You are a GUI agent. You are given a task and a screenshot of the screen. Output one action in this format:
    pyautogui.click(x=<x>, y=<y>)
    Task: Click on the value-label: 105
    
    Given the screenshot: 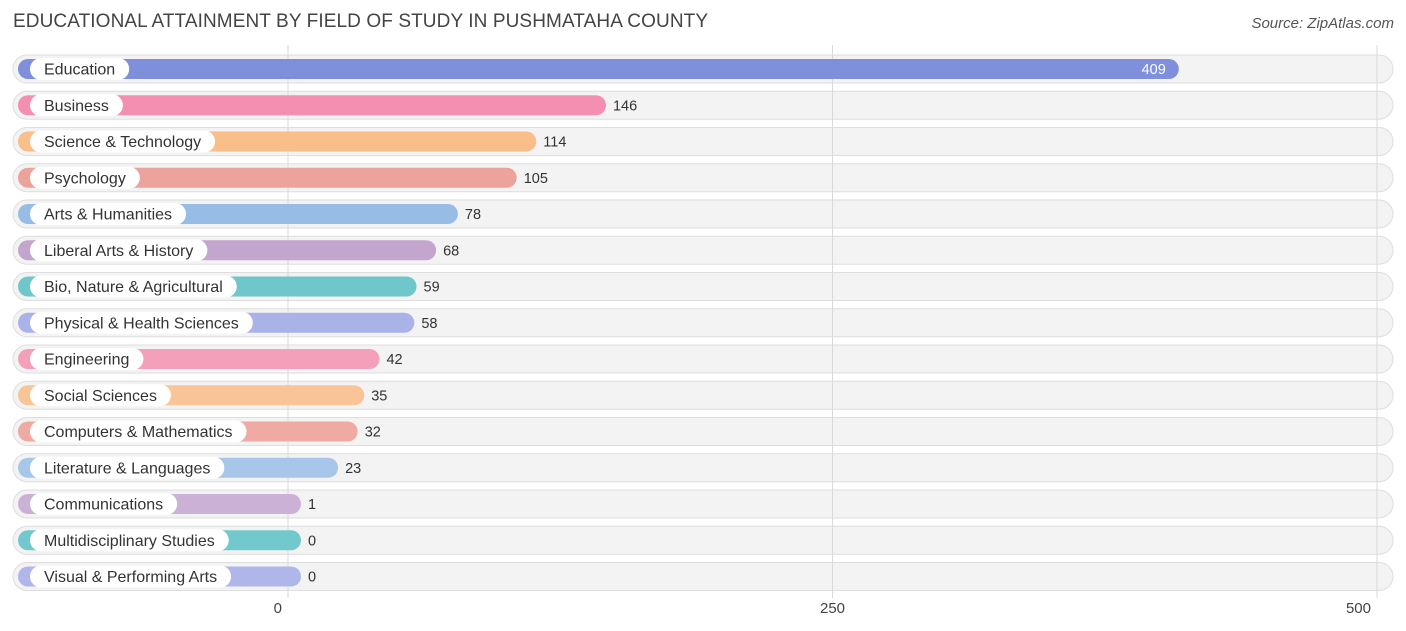 What is the action you would take?
    pyautogui.click(x=536, y=179)
    